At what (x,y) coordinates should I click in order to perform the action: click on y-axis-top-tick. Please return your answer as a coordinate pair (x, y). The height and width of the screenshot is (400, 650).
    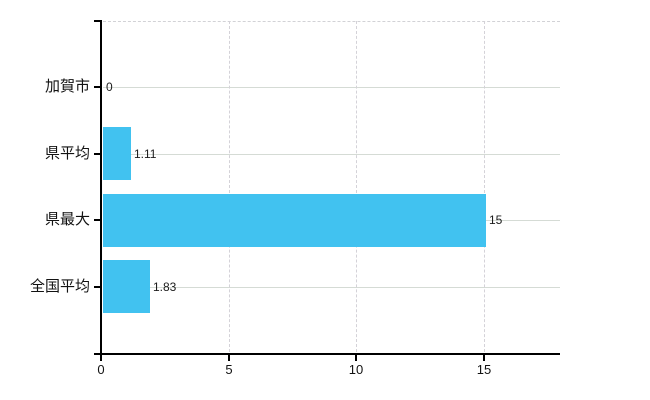
    Looking at the image, I should click on (97, 21).